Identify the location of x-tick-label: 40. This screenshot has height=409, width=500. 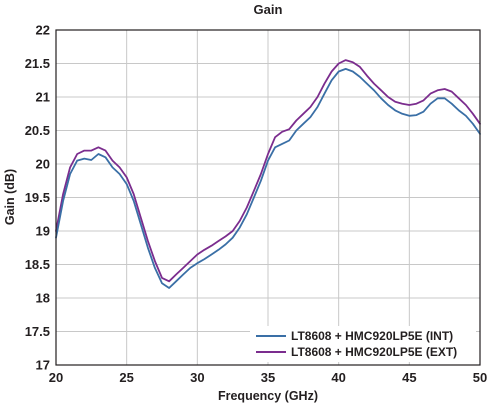
(338, 377).